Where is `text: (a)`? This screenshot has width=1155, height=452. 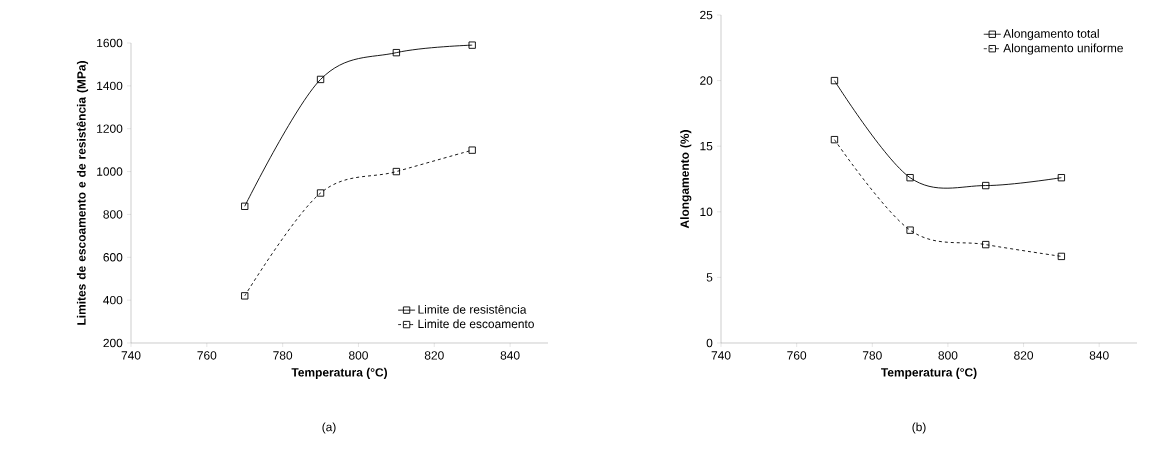
text: (a) is located at coordinates (329, 428).